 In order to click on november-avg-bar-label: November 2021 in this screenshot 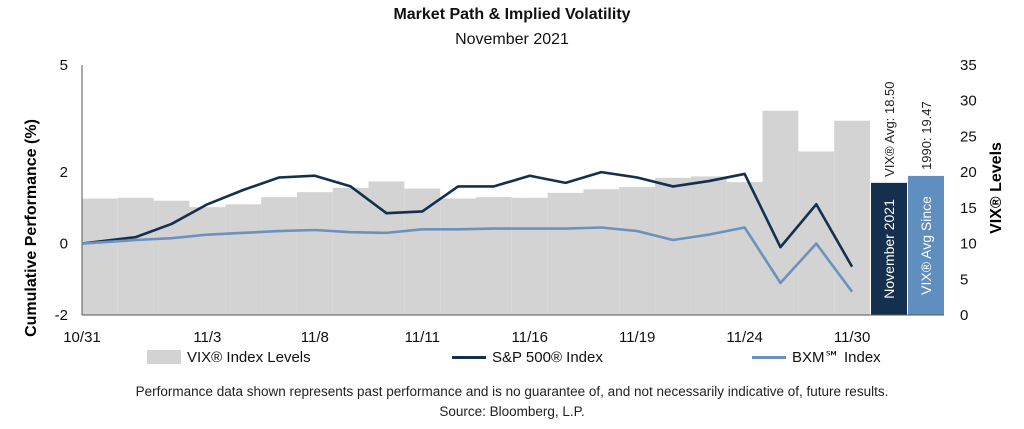, I will do `click(889, 249)`.